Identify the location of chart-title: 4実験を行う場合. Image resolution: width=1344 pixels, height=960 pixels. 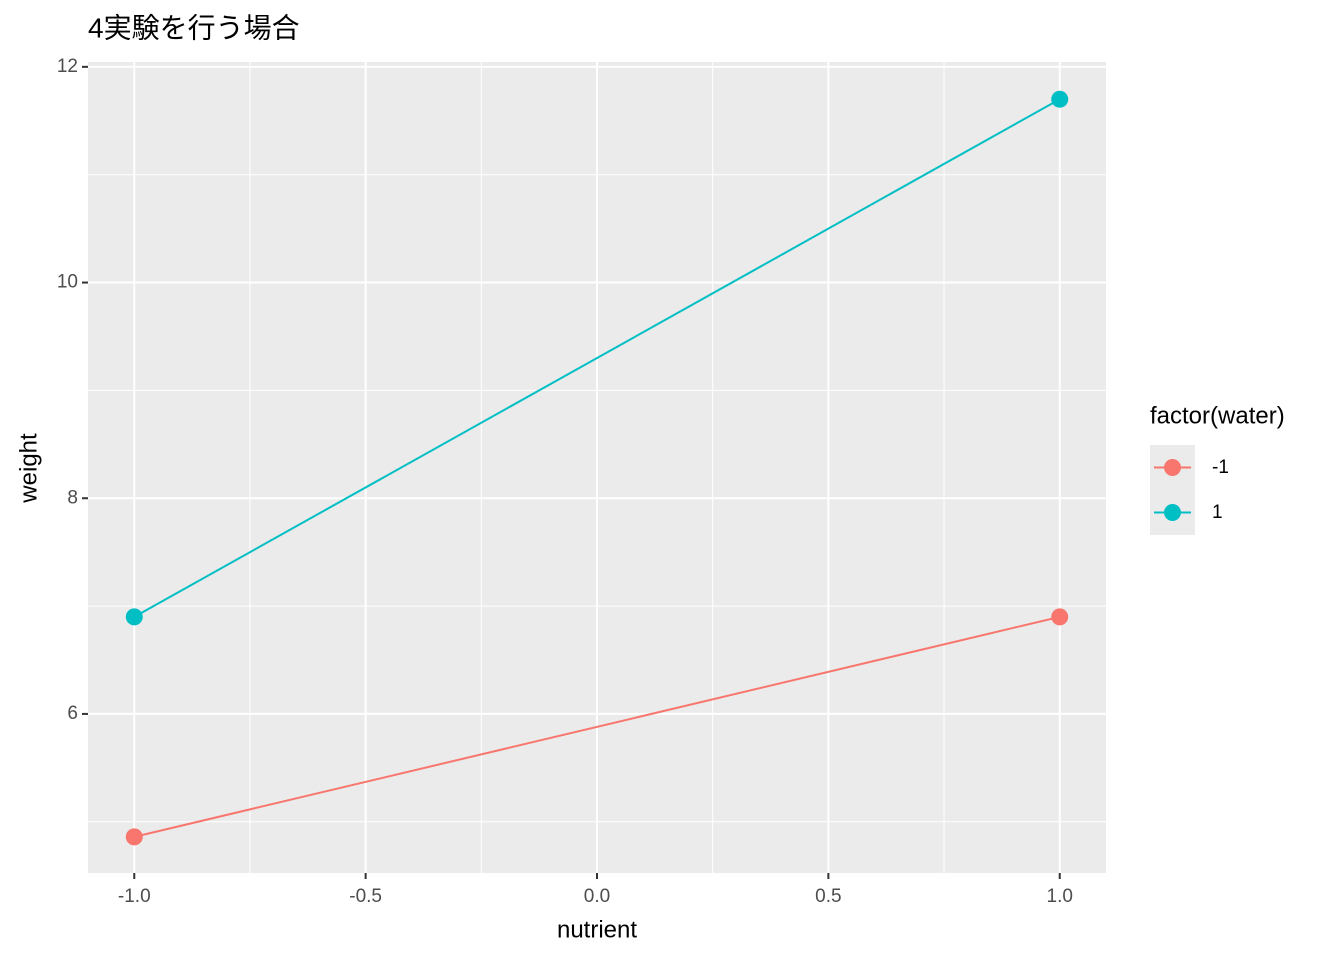
(194, 27).